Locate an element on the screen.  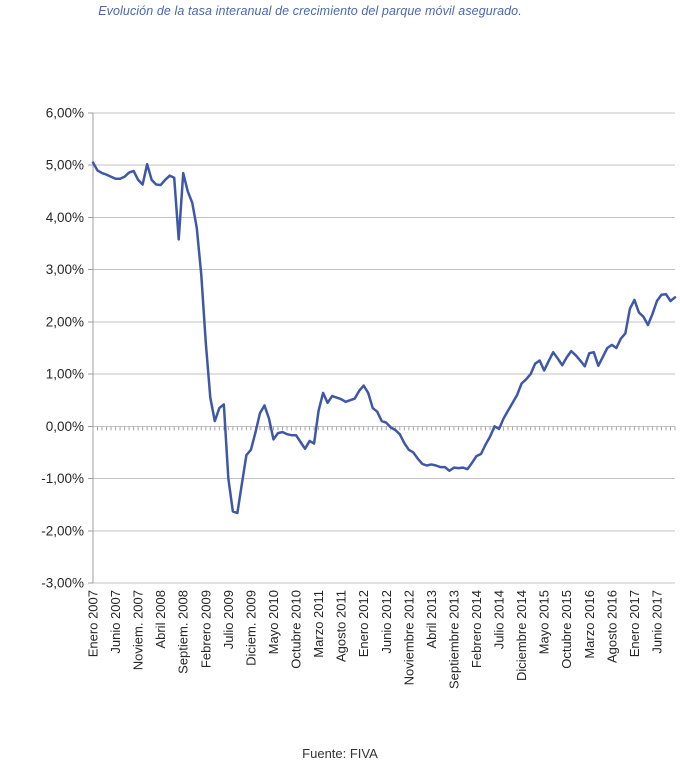
y-axis-label: 5,00% is located at coordinates (65, 165).